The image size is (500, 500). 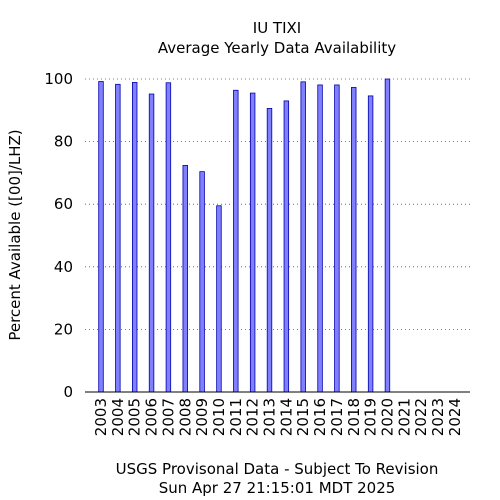 What do you see at coordinates (118, 238) in the screenshot?
I see `bar-2004` at bounding box center [118, 238].